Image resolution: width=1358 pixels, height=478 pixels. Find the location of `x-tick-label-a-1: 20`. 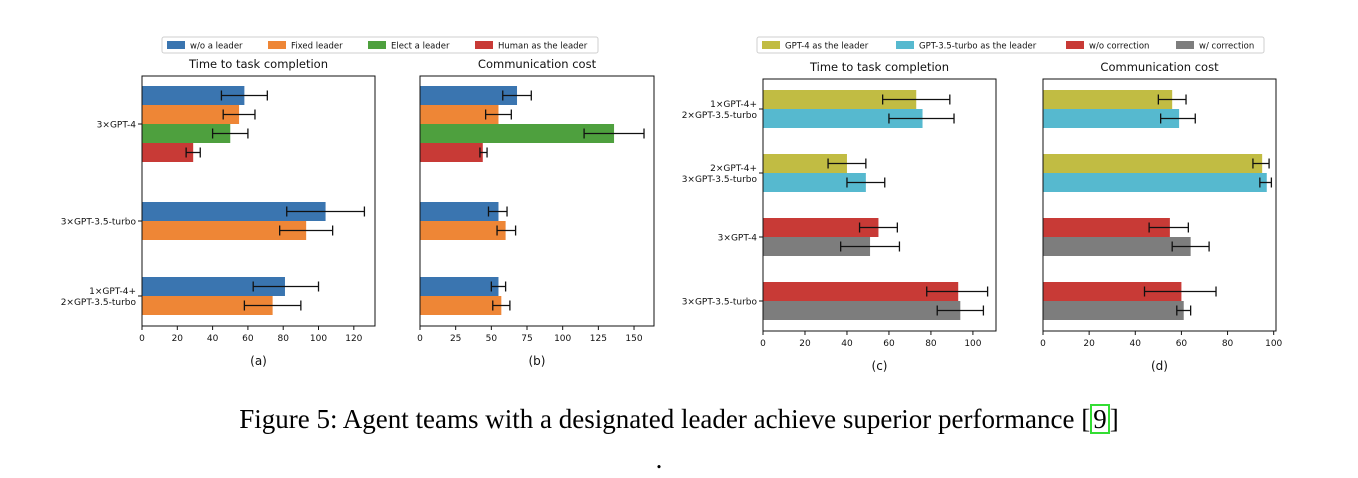

x-tick-label-a-1: 20 is located at coordinates (178, 339).